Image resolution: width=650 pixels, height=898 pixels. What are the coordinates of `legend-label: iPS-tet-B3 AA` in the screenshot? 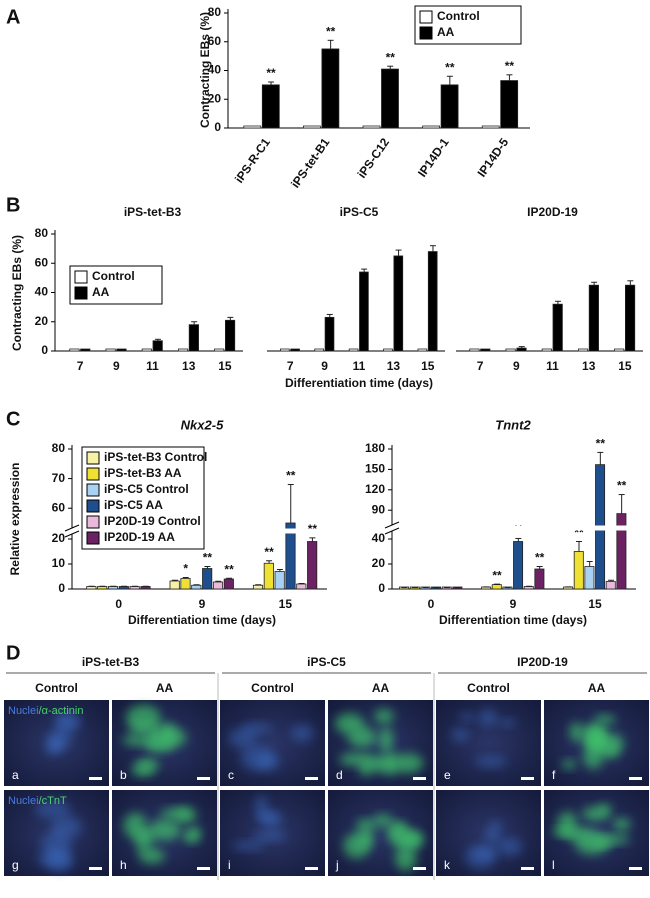 It's located at (143, 473).